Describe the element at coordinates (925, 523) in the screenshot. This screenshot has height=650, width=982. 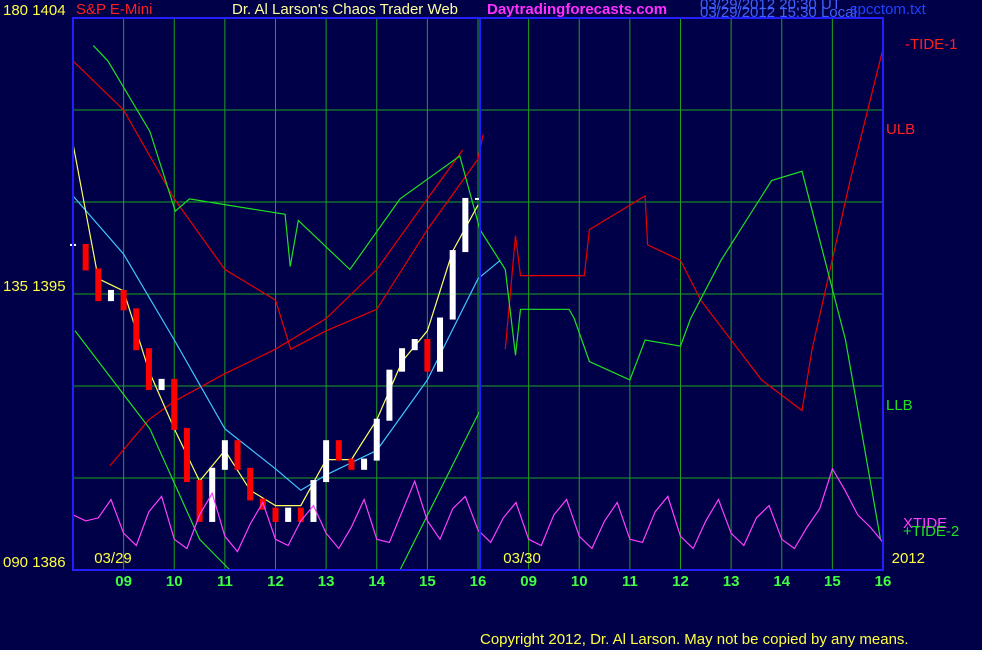
I see `legend-label: XTIDE` at that location.